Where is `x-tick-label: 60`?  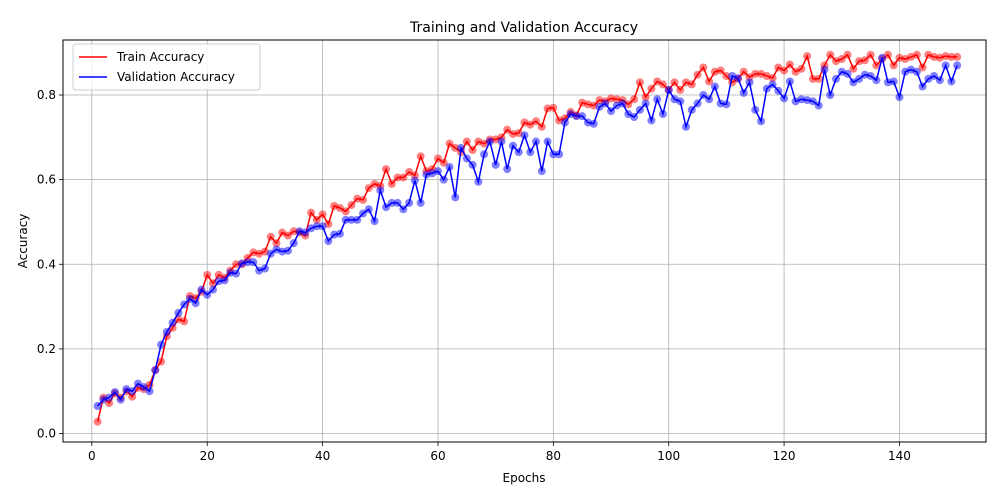
x-tick-label: 60 is located at coordinates (437, 456).